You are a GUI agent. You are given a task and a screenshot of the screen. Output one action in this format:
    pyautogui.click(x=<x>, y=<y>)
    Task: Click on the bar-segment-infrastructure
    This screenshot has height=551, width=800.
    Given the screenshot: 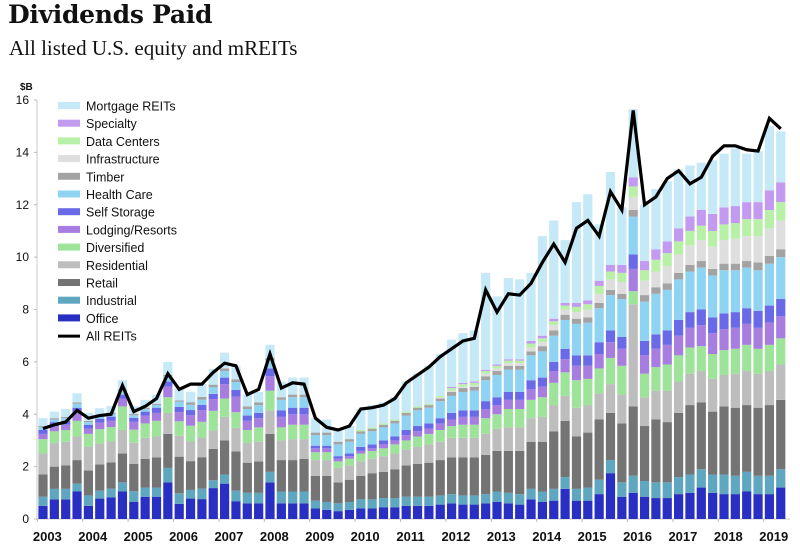 What is the action you would take?
    pyautogui.click(x=781, y=235)
    